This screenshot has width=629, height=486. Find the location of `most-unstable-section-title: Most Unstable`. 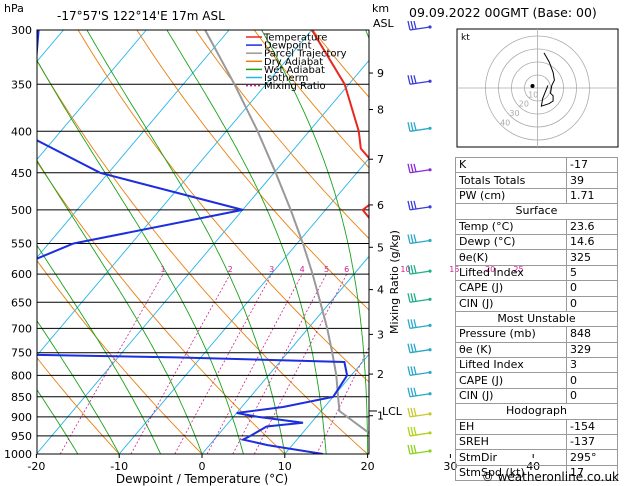

most-unstable-section-title: Most Unstable is located at coordinates (536, 319).